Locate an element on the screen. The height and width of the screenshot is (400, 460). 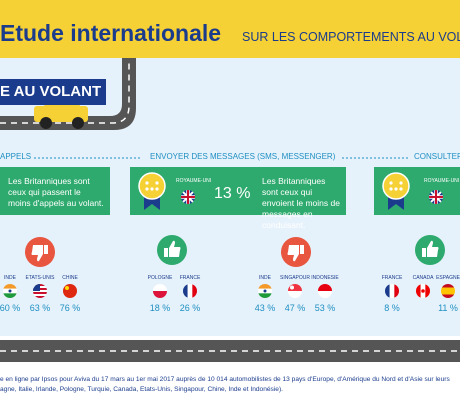
header-band is located at coordinates (230, 29).